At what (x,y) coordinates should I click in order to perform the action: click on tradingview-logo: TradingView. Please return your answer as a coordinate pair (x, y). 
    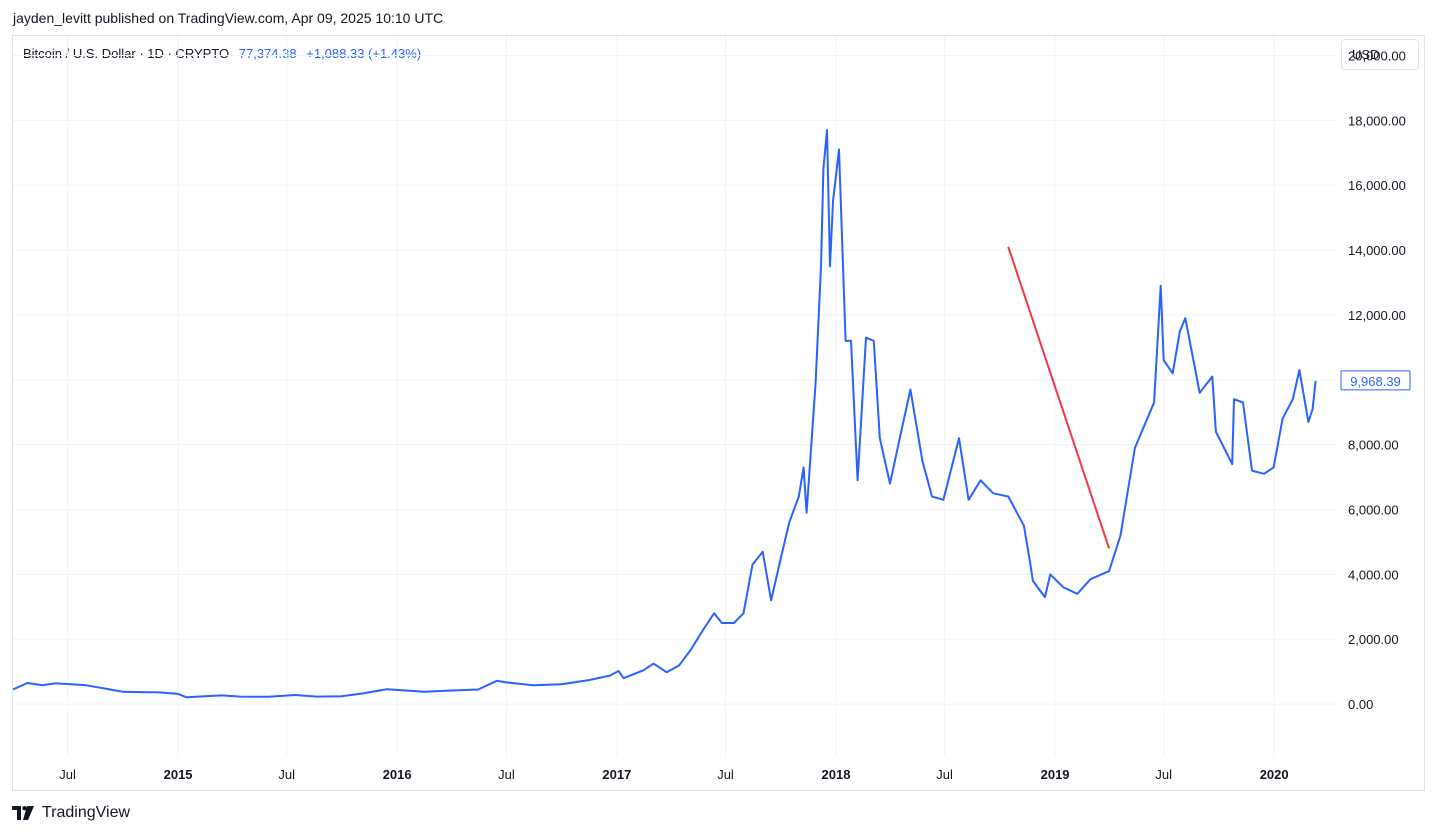
    Looking at the image, I should click on (71, 813).